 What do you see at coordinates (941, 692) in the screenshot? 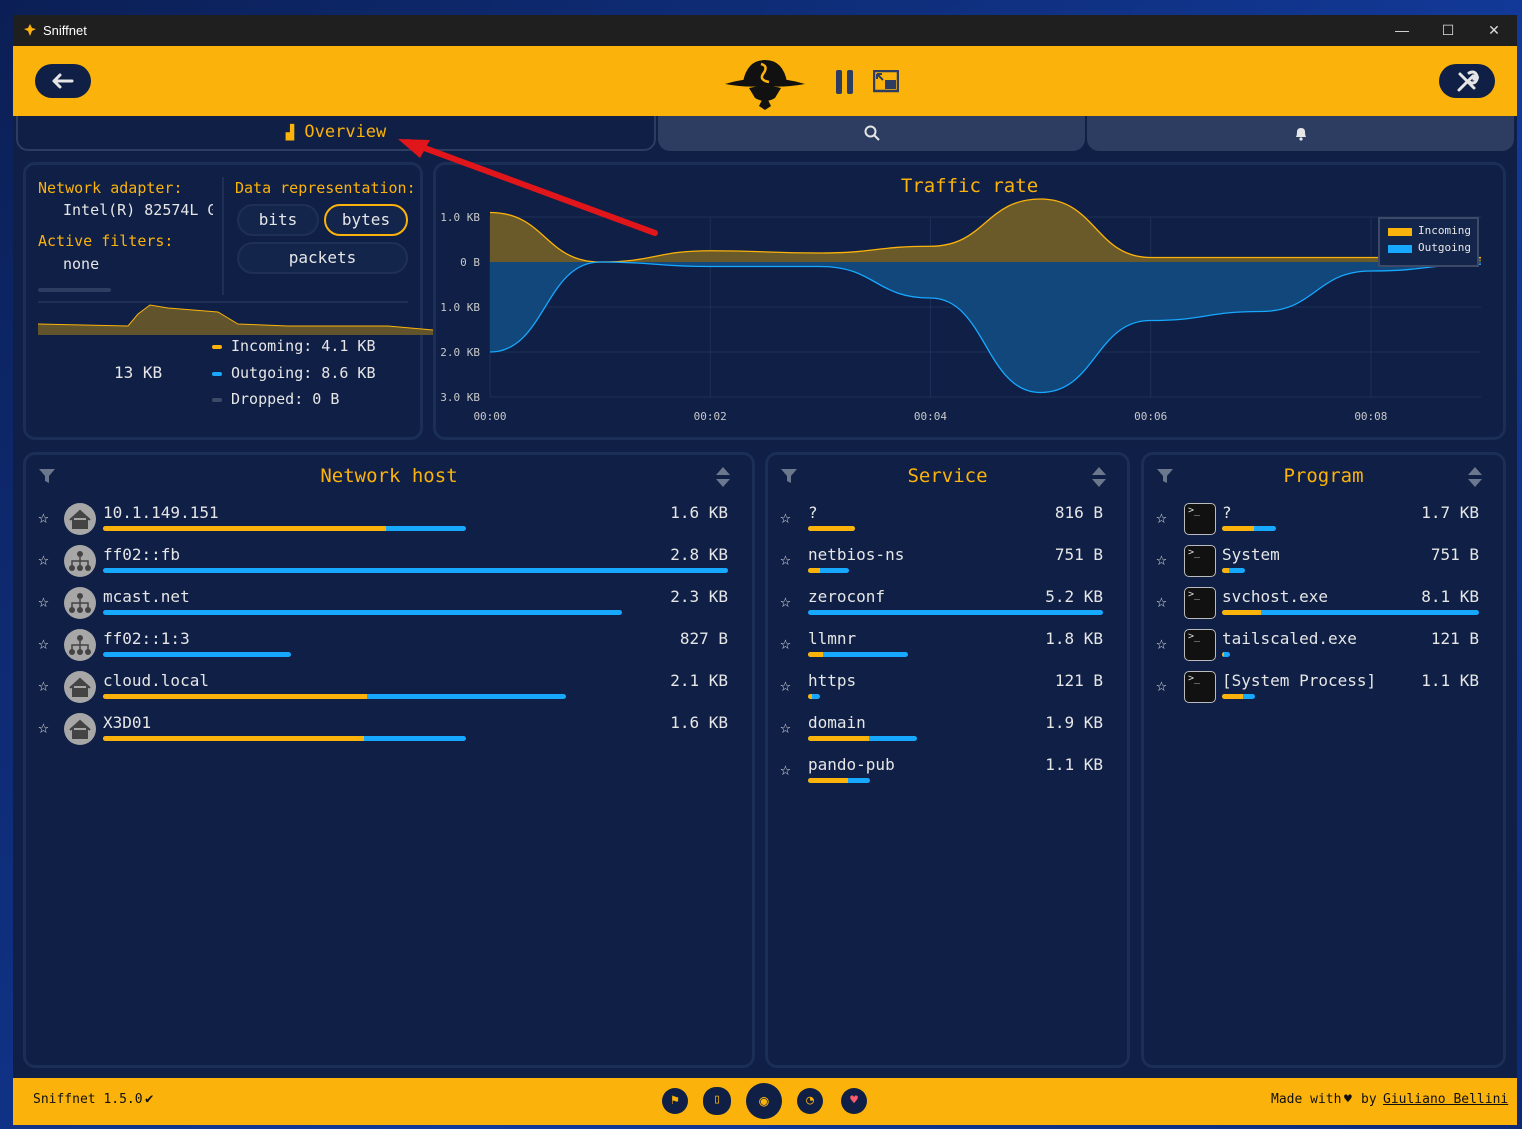
I see `list-item: ☆ https 121 B` at bounding box center [941, 692].